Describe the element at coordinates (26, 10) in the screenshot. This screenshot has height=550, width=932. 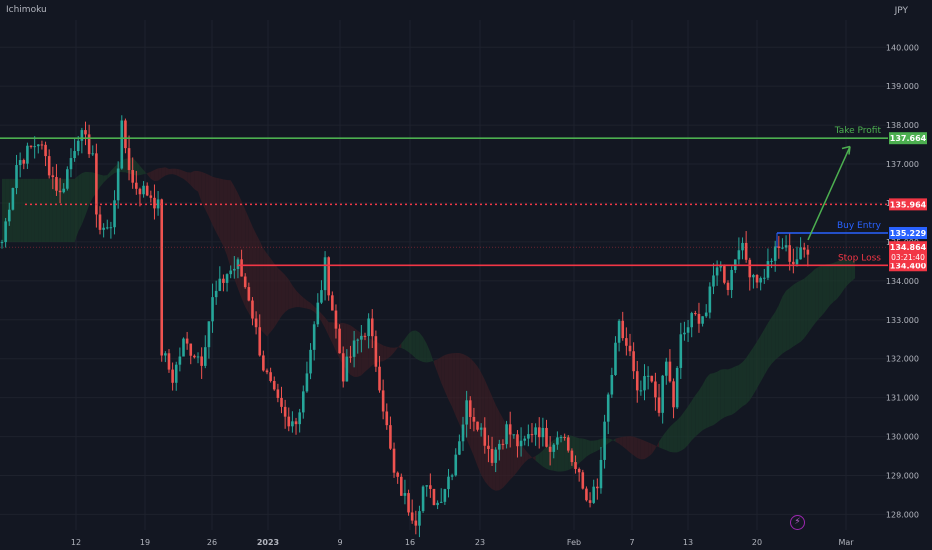
I see `indicator-label: Ichimoku` at that location.